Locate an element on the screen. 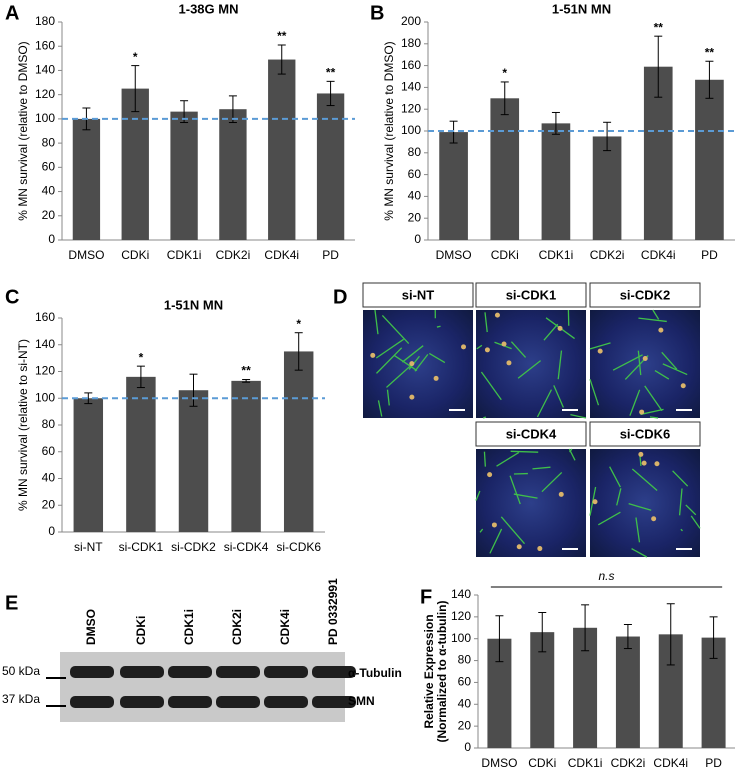 This screenshot has height=777, width=740. marker-label: 37 kDa is located at coordinates (21, 699).